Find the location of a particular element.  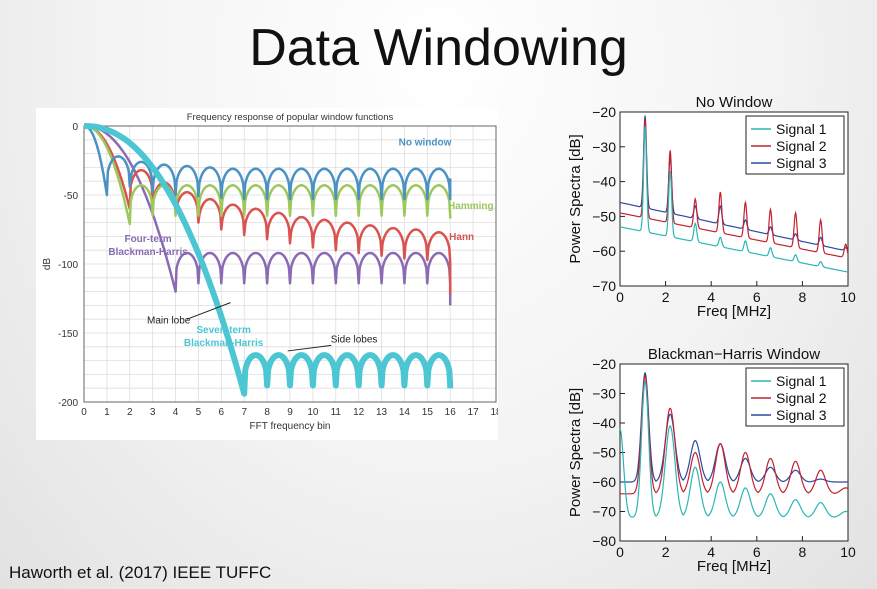

annotation-arrow-side-lobes is located at coordinates (309, 348).